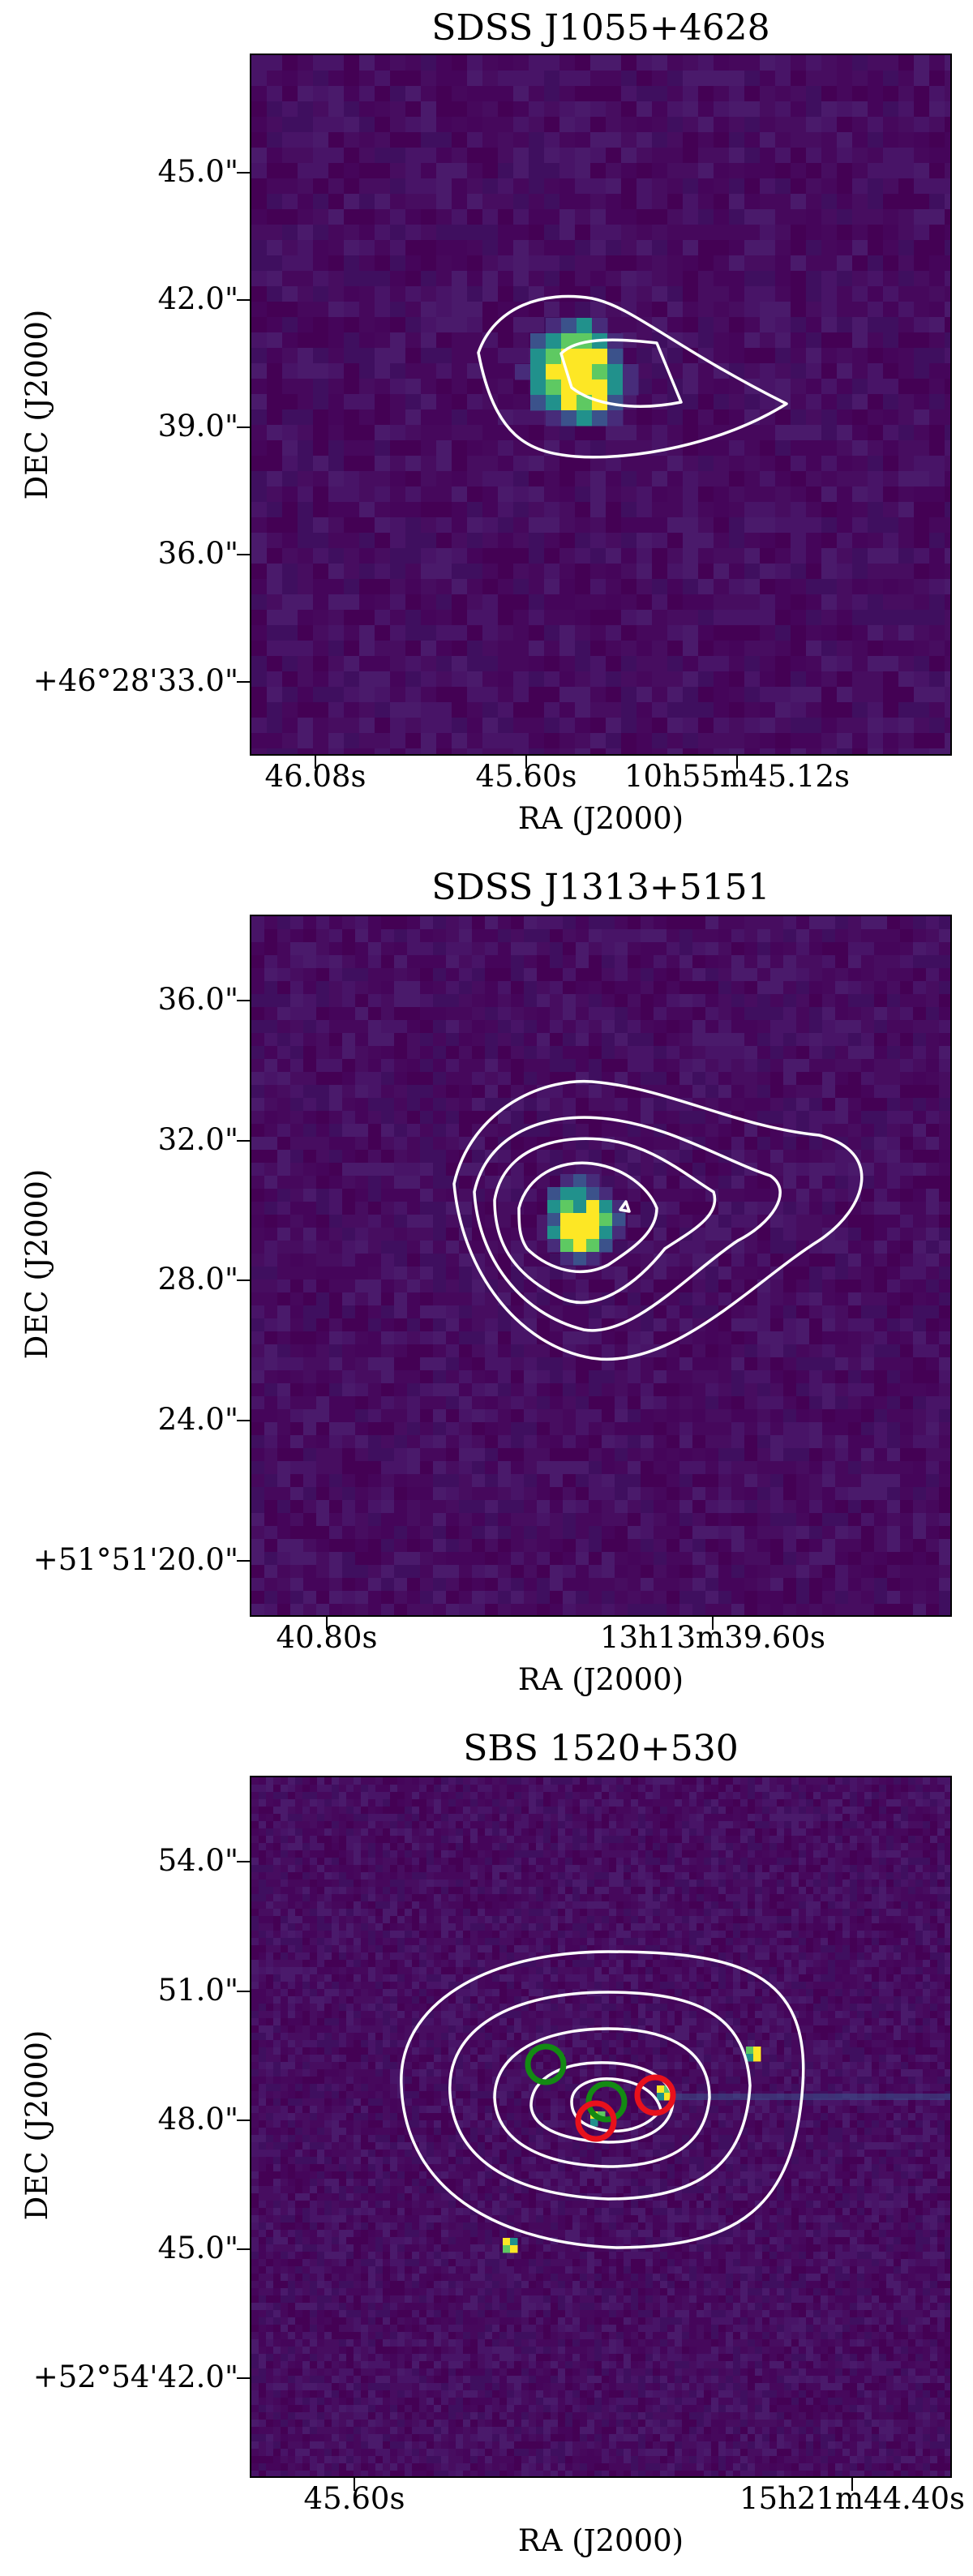 Image resolution: width=973 pixels, height=2576 pixels. Describe the element at coordinates (135, 2377) in the screenshot. I see `panel3-ytick-4: +52°54'42.0"` at that location.